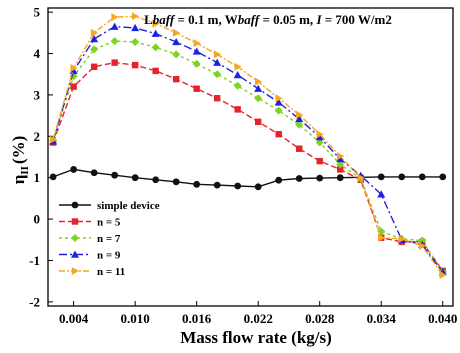  I want to click on legend-label: n = 9, so click(109, 256).